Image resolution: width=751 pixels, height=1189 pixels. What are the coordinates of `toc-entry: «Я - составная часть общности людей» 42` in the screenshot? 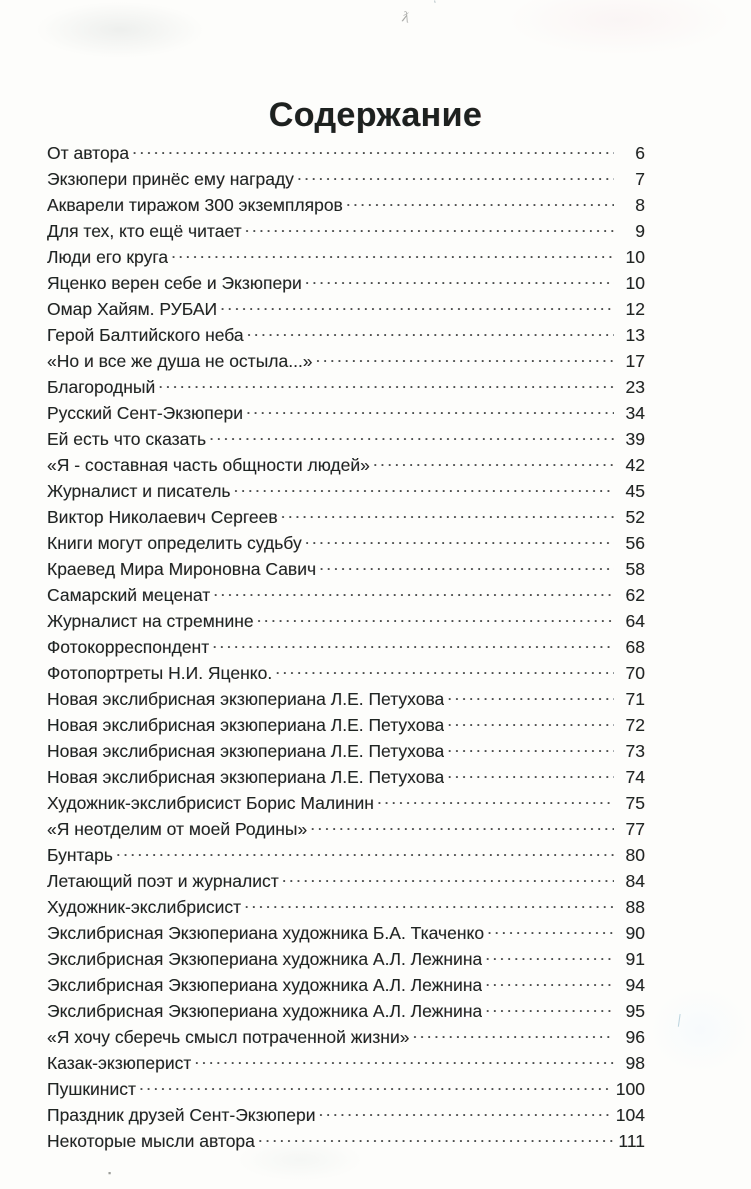 It's located at (346, 466).